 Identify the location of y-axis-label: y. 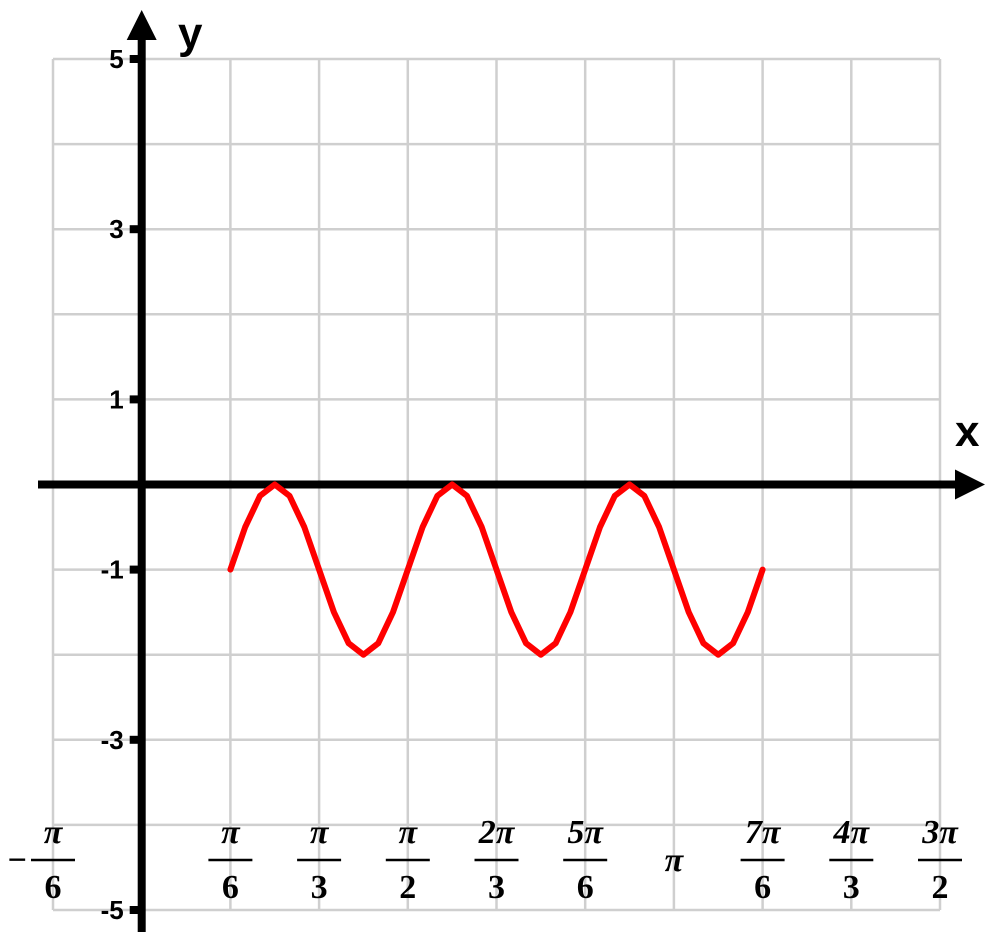
(190, 33).